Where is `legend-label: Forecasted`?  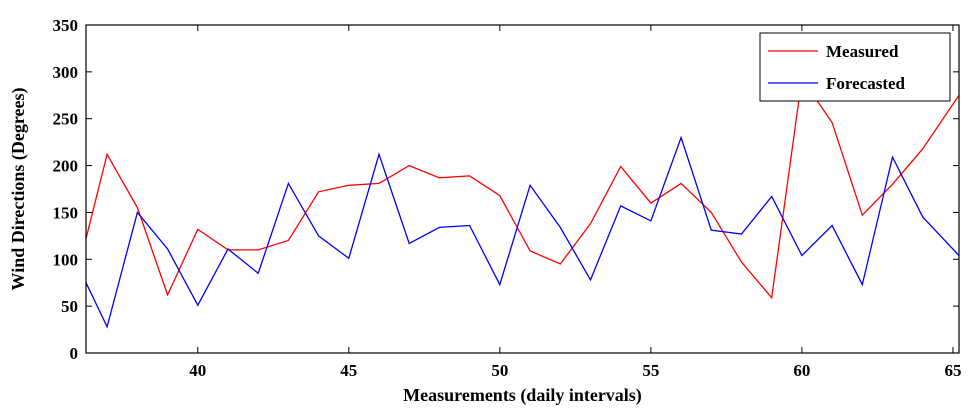
legend-label: Forecasted is located at coordinates (866, 83).